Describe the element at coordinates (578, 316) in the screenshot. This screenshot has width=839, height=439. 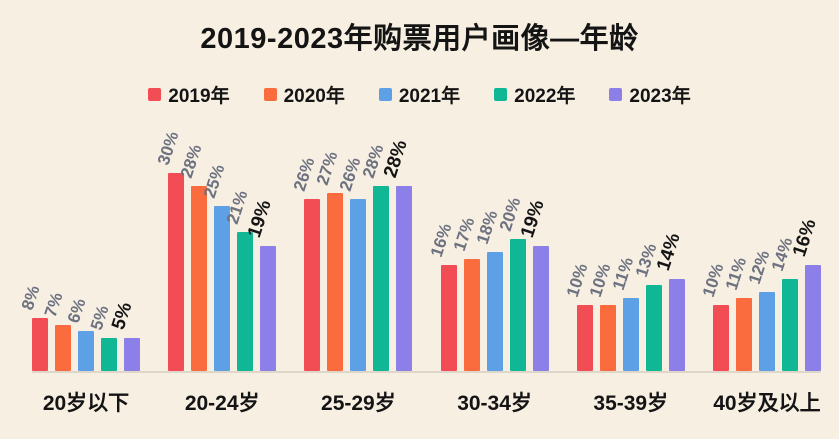
I see `bar-2019年-35-39岁: 10%` at that location.